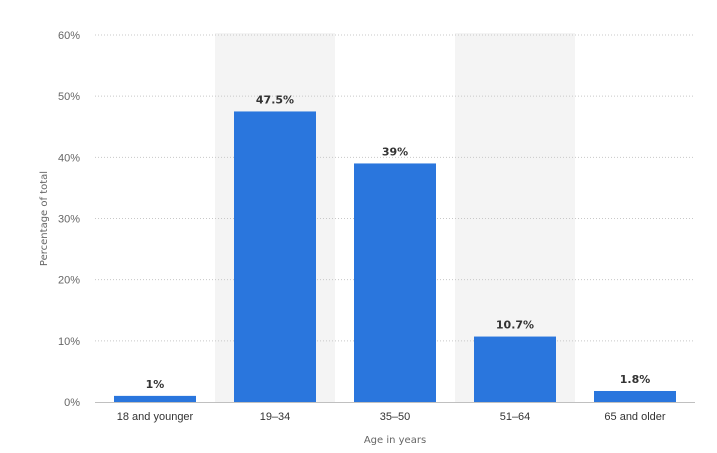  I want to click on y-tick-label: 30%, so click(69, 220).